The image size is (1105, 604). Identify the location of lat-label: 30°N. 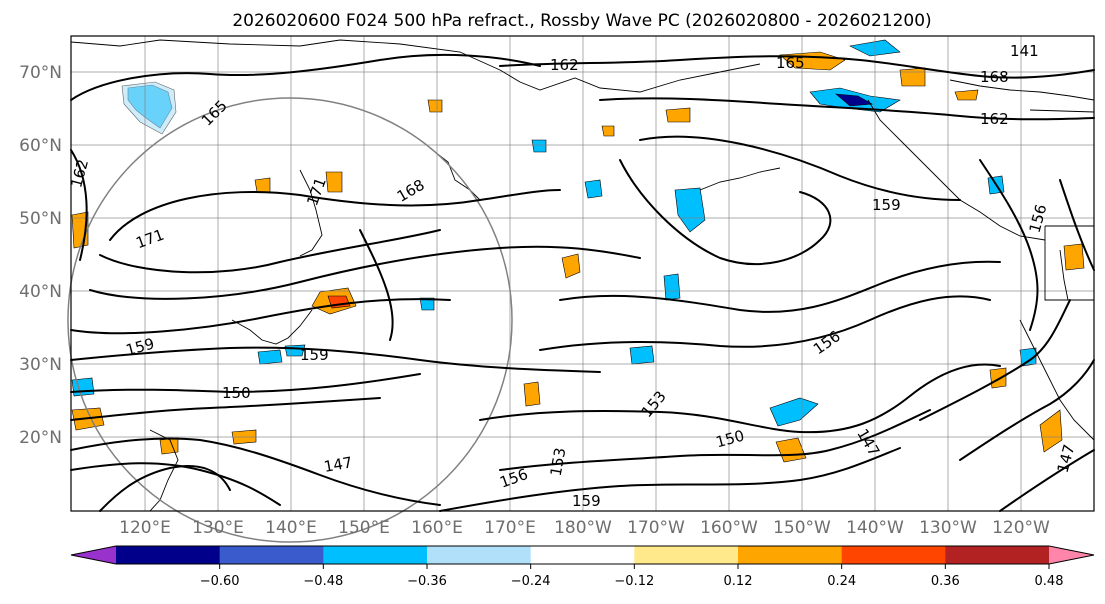
(40, 365).